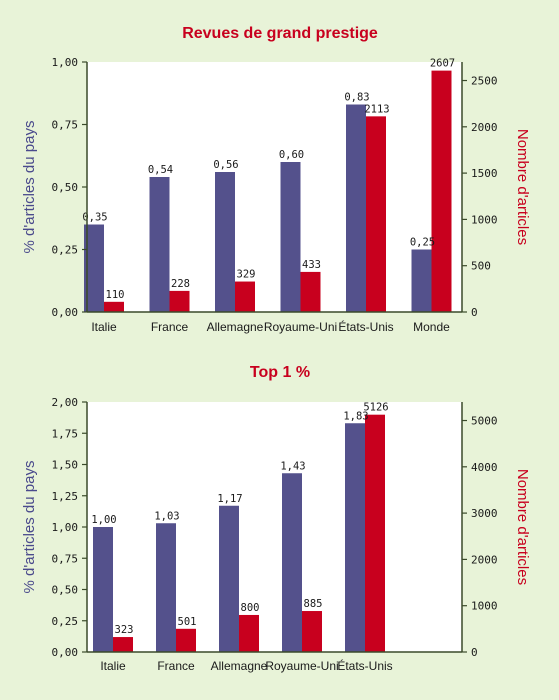 This screenshot has width=559, height=700. Describe the element at coordinates (280, 33) in the screenshot. I see `chart-title: Revues de grand prestige` at that location.